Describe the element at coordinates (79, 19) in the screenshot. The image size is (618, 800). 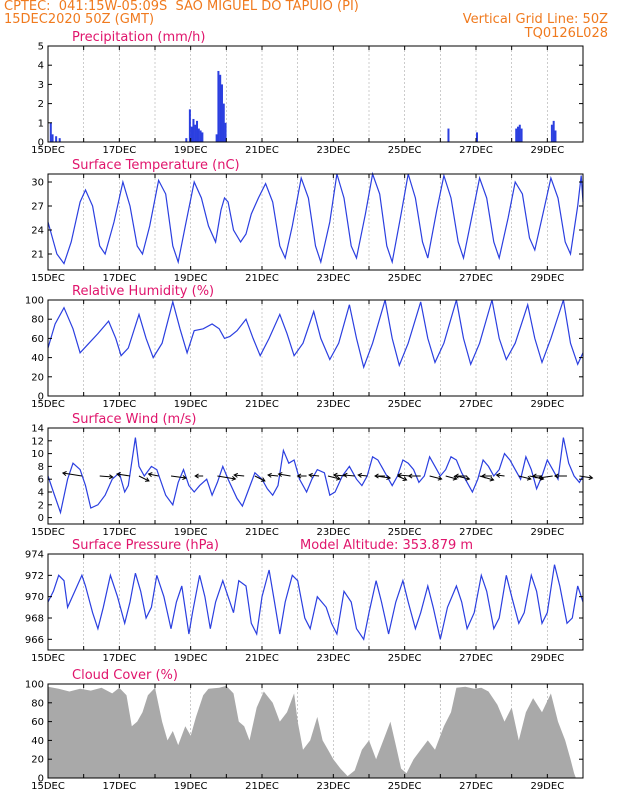
I see `header-run-date: 15DEC2020 50Z (GMT)` at that location.